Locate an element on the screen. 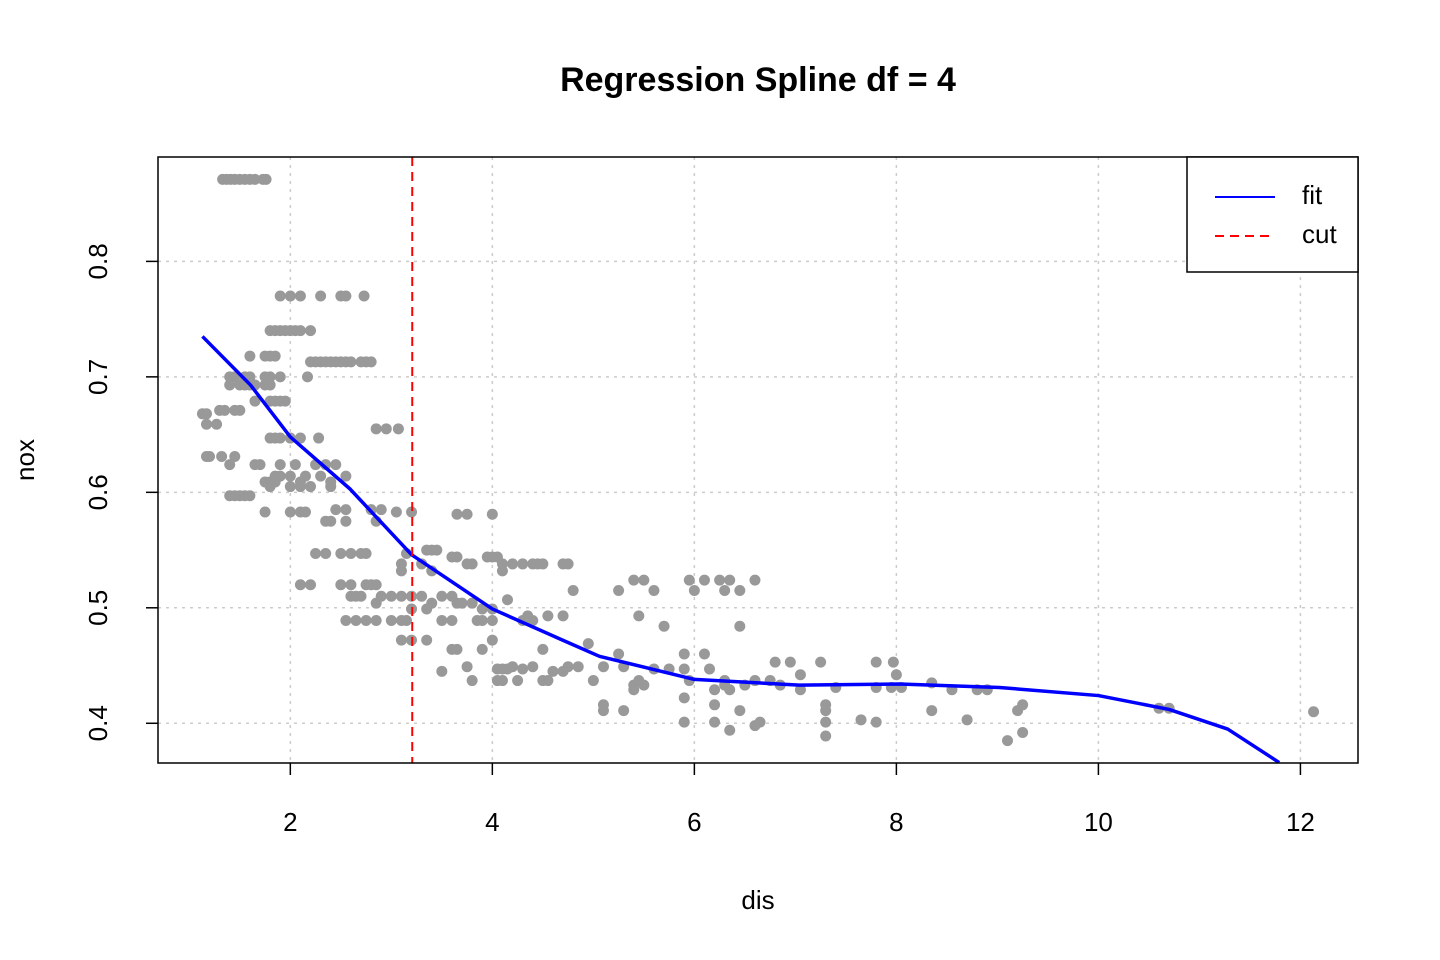  legend: fit cut is located at coordinates (1272, 214).